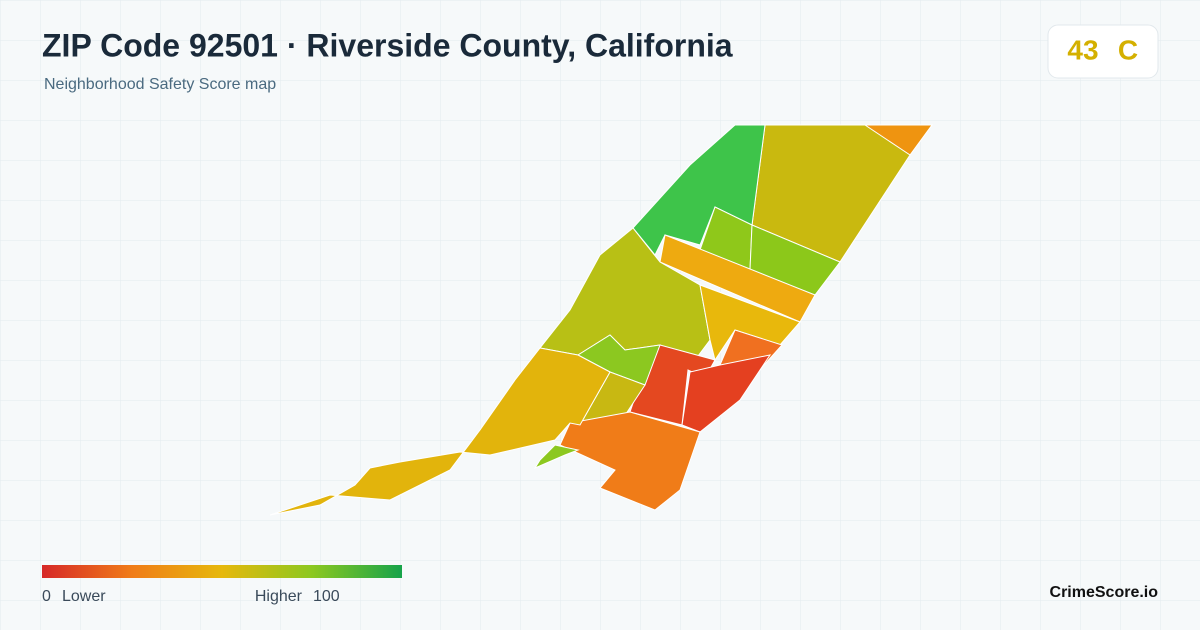  I want to click on legend-max: 100, so click(326, 596).